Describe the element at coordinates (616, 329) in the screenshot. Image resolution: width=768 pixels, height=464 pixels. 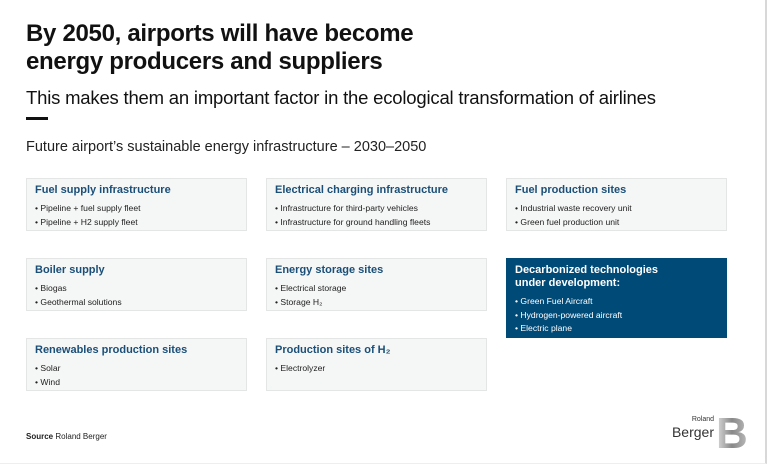
I see `list-item: Electric plane` at that location.